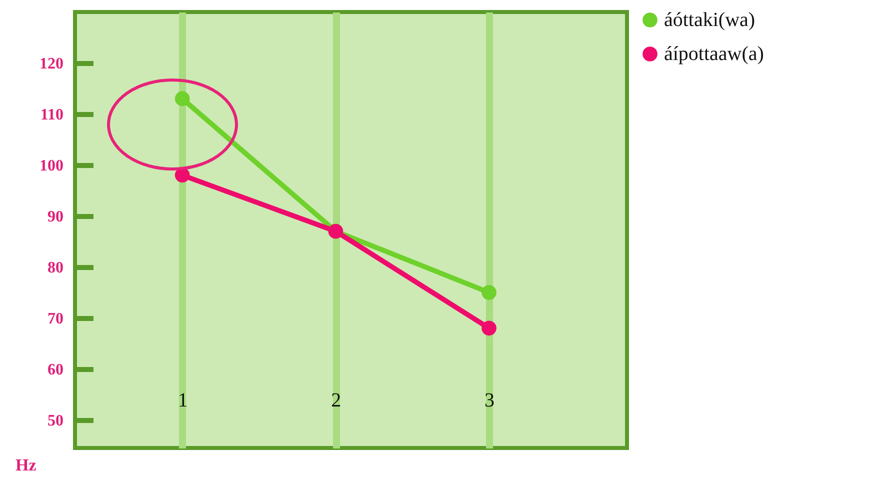  I want to click on x-tick-label: 3, so click(489, 401).